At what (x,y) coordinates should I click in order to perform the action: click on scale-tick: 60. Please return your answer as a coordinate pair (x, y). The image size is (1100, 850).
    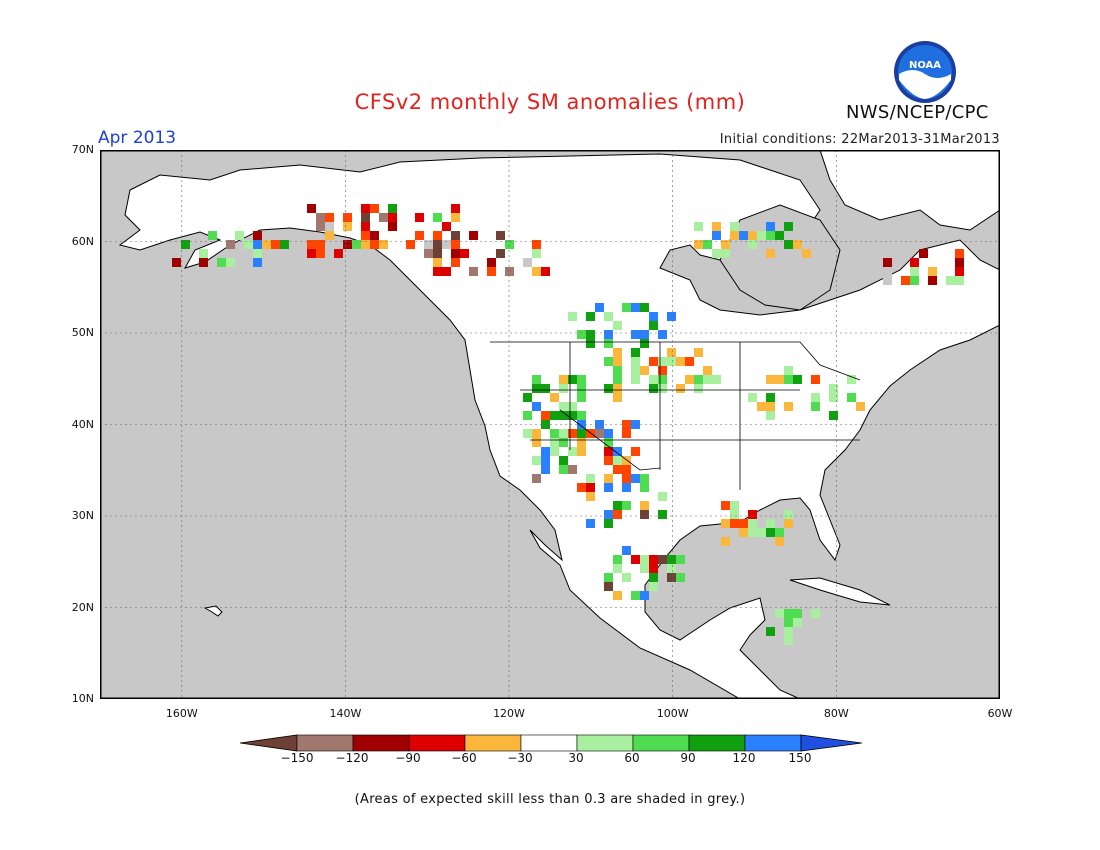
    Looking at the image, I should click on (632, 758).